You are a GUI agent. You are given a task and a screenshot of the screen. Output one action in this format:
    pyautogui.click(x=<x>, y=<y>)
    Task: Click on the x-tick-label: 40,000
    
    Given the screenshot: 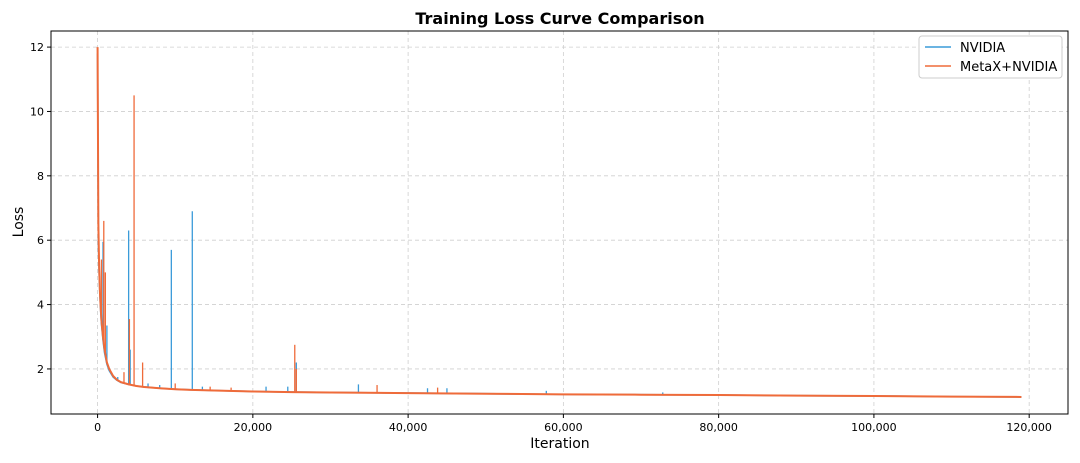 What is the action you would take?
    pyautogui.click(x=408, y=427)
    